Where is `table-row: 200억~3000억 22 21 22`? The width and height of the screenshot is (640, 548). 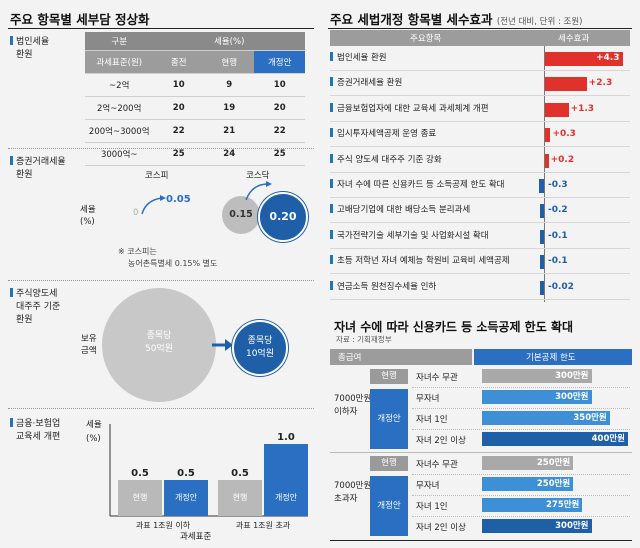
table-row: 200억~3000억 22 21 22 is located at coordinates (195, 131).